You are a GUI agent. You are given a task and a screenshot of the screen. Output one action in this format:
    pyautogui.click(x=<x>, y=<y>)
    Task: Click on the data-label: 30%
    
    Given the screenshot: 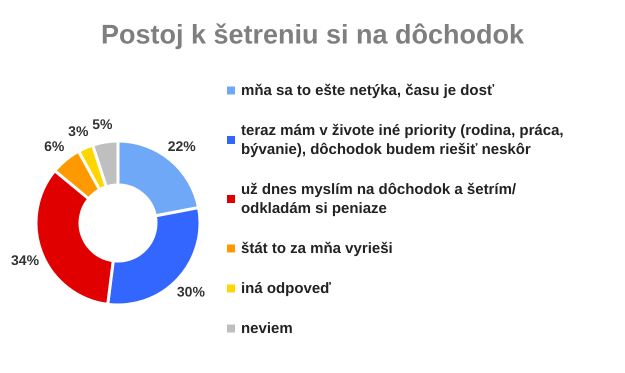 What is the action you would take?
    pyautogui.click(x=191, y=291)
    